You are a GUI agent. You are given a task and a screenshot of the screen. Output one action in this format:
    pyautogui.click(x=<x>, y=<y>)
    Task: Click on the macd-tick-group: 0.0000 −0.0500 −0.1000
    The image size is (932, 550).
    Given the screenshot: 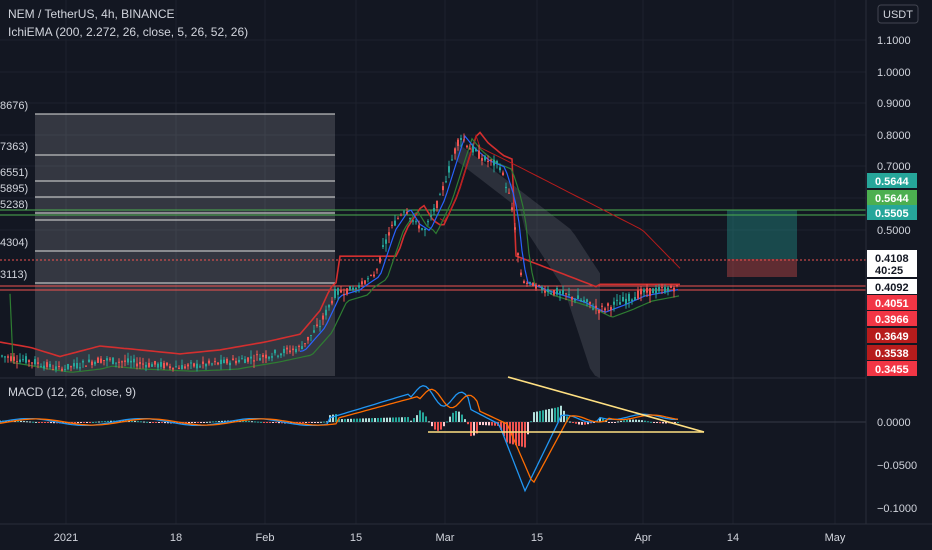 What is the action you would take?
    pyautogui.click(x=897, y=466)
    